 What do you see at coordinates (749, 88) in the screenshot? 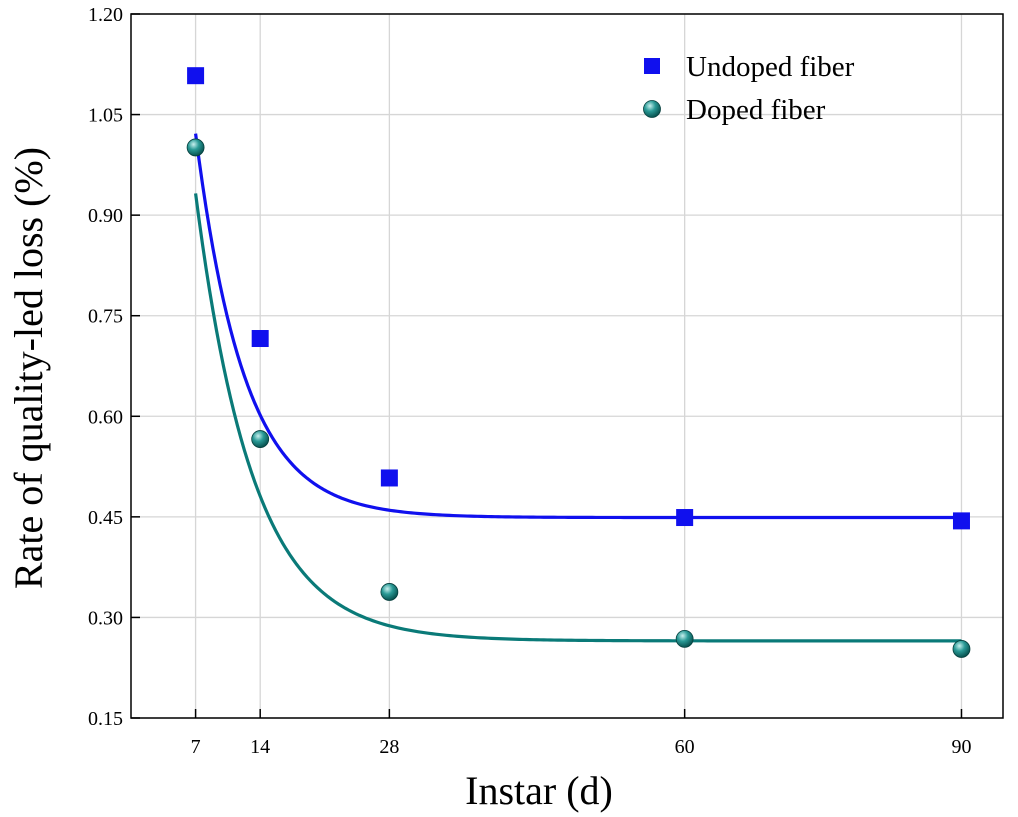
I see `legend: Undoped fiber Doped fiber` at bounding box center [749, 88].